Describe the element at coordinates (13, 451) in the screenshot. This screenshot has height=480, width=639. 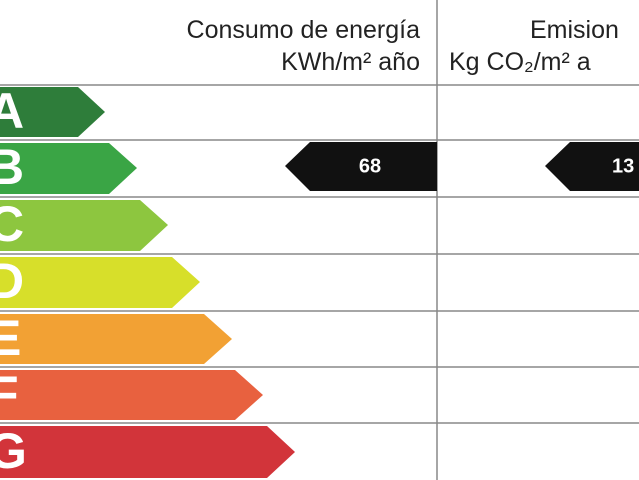
I see `grade-letter: G` at that location.